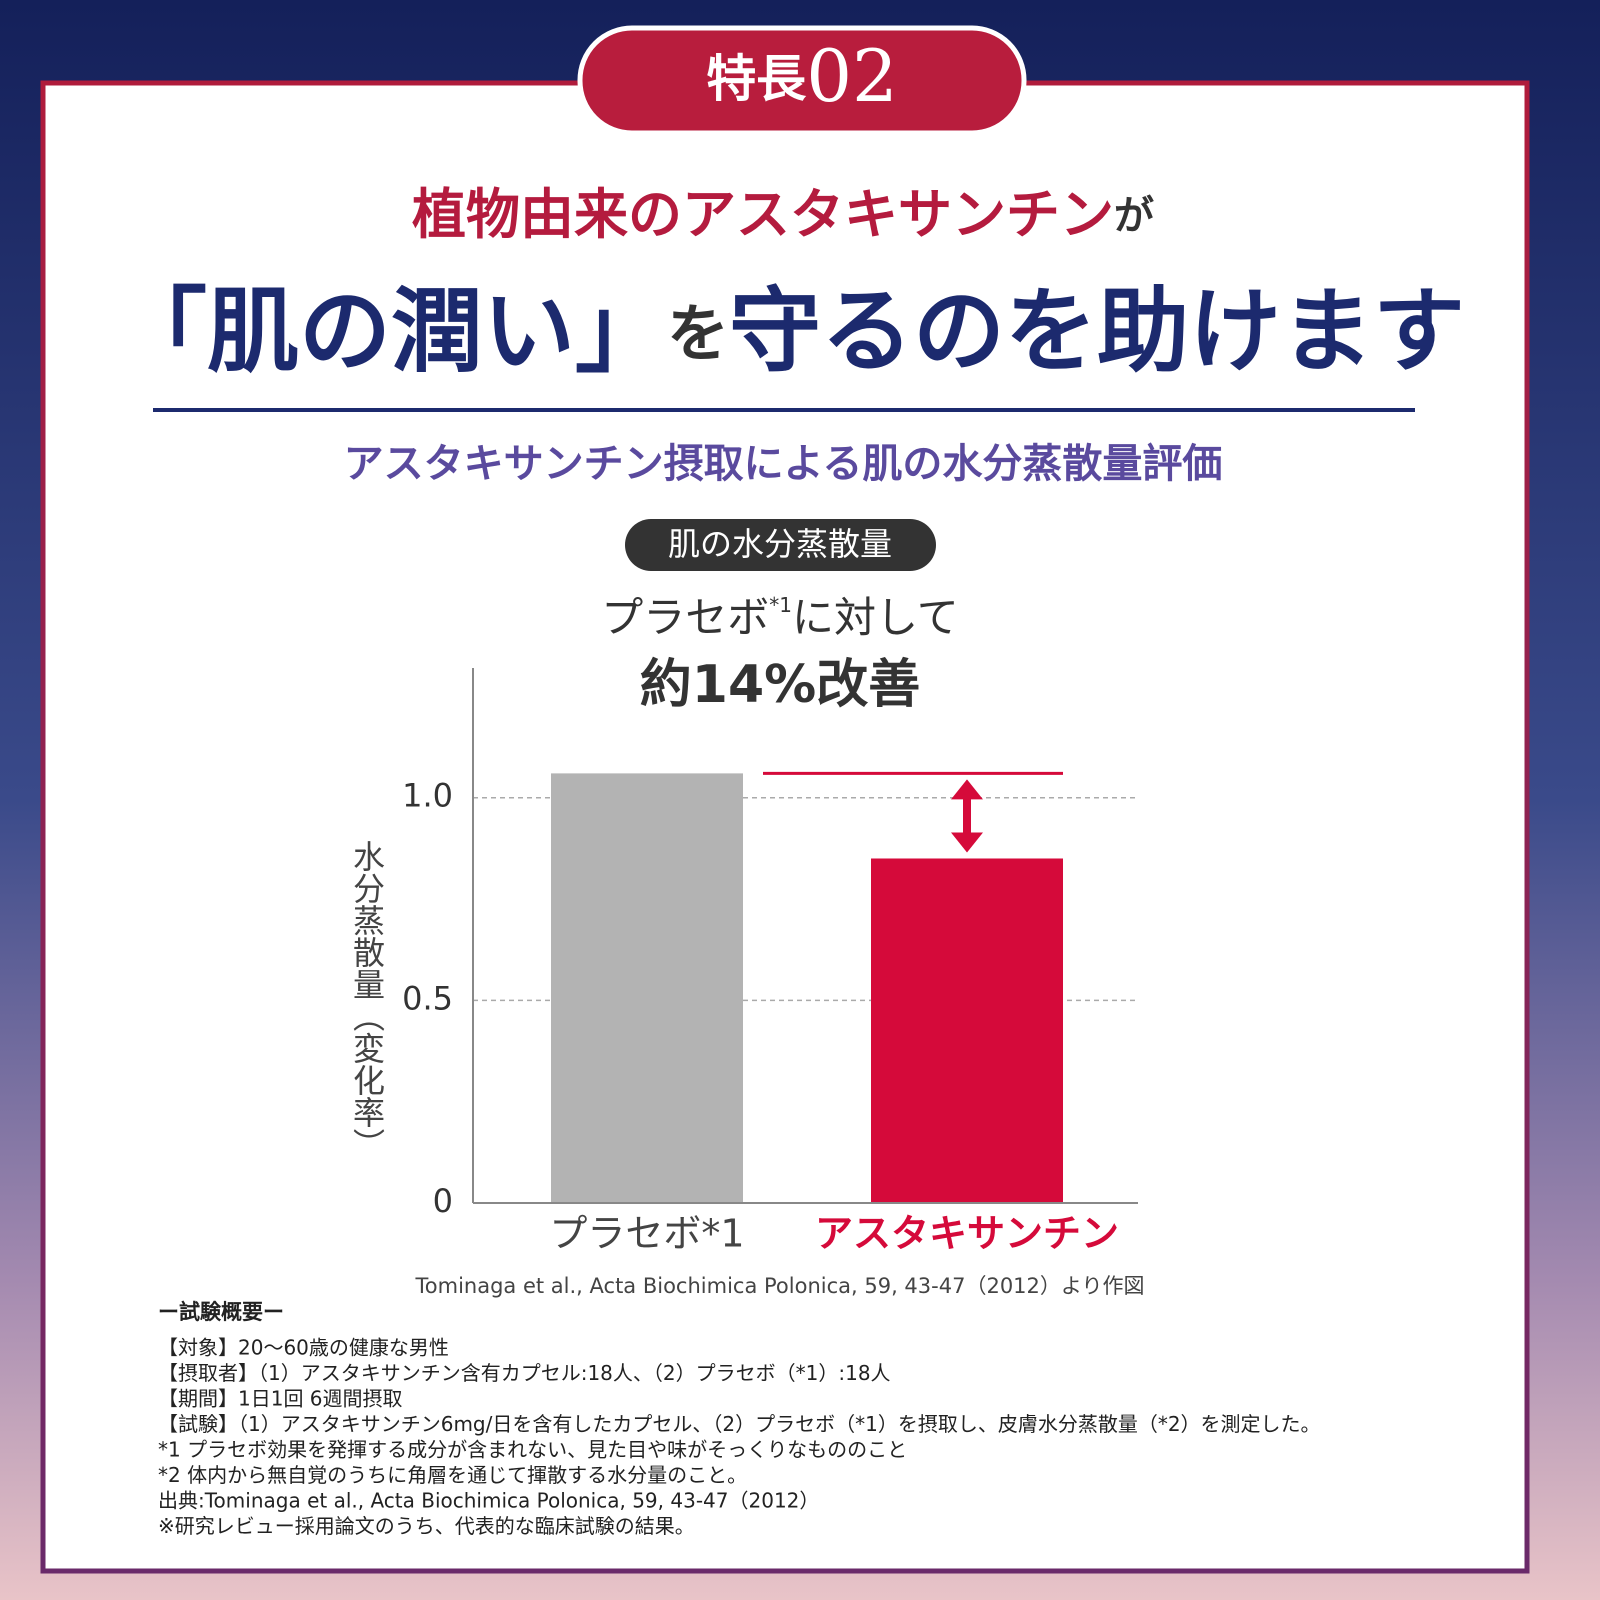 The image size is (1600, 1600). I want to click on headline-particle: が, so click(1134, 216).